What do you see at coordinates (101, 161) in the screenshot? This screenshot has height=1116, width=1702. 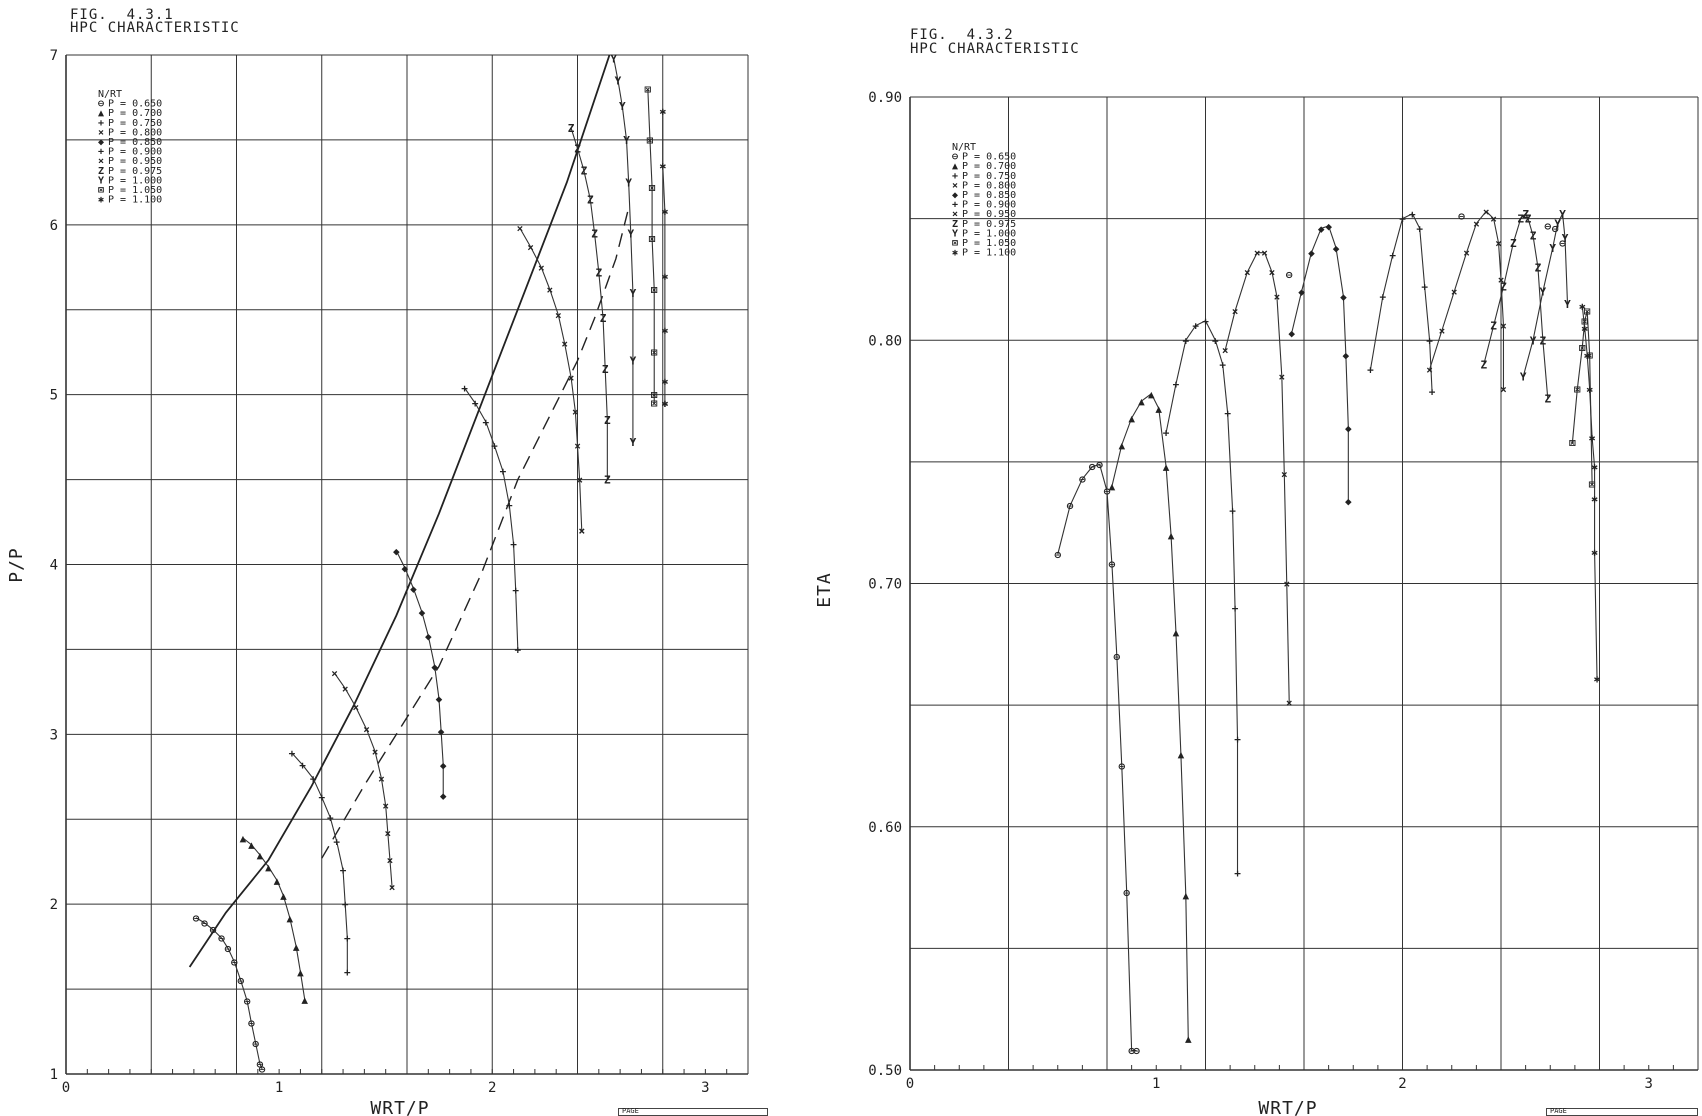 I see `legend-marker: ×` at bounding box center [101, 161].